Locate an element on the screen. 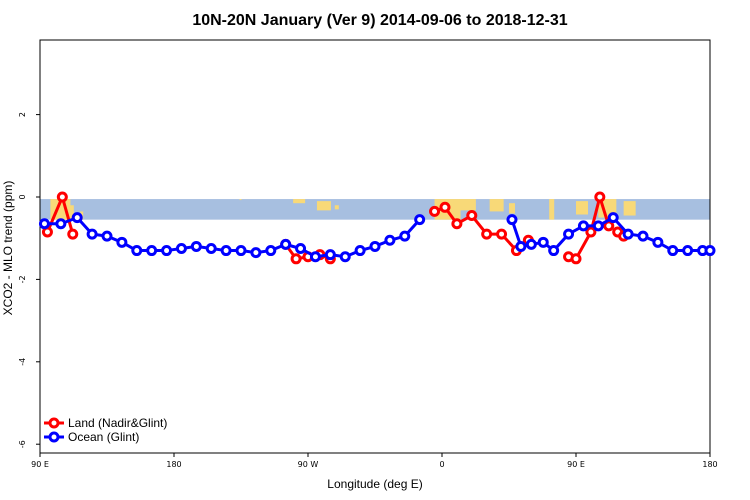 The image size is (750, 500). x-tick-label: 0 is located at coordinates (441, 464).